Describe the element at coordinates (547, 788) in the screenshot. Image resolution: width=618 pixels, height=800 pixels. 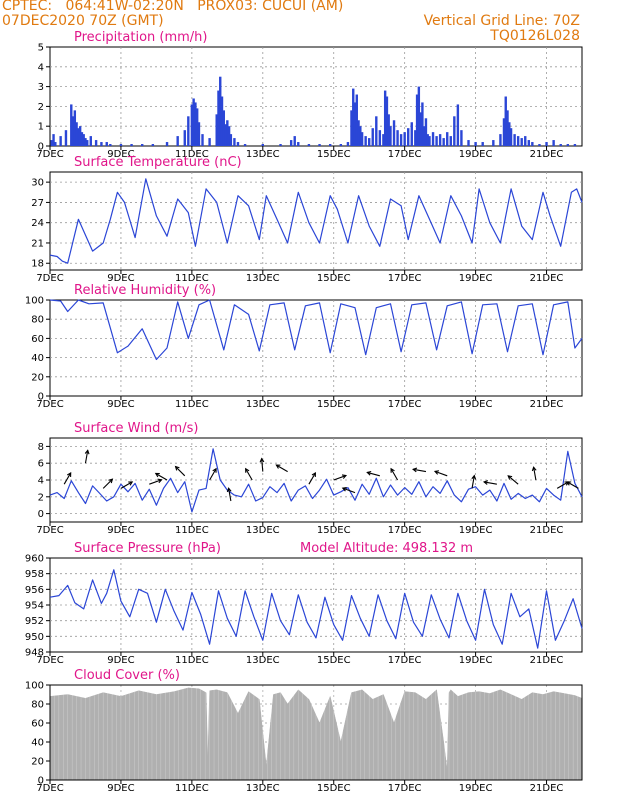
I see `cloud-cover-xtick-label: 21DEC` at that location.